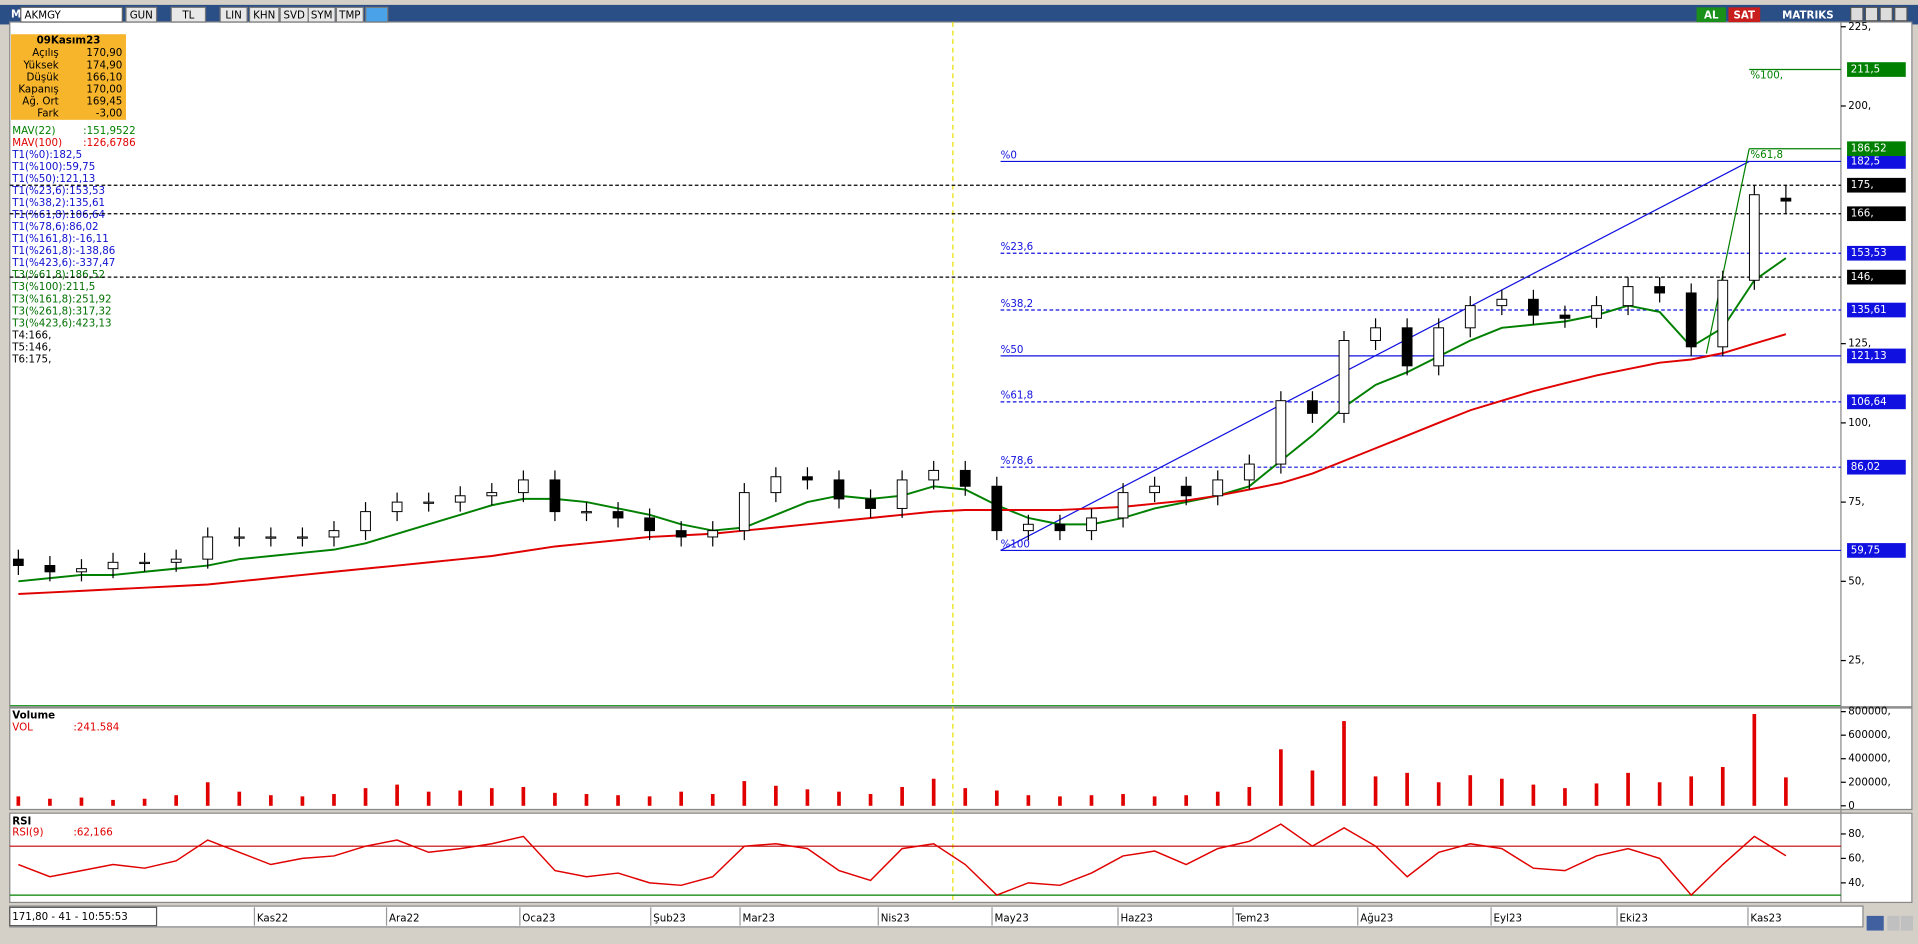 The width and height of the screenshot is (1918, 944). What do you see at coordinates (1766, 76) in the screenshot?
I see `t3-label: %100,` at bounding box center [1766, 76].